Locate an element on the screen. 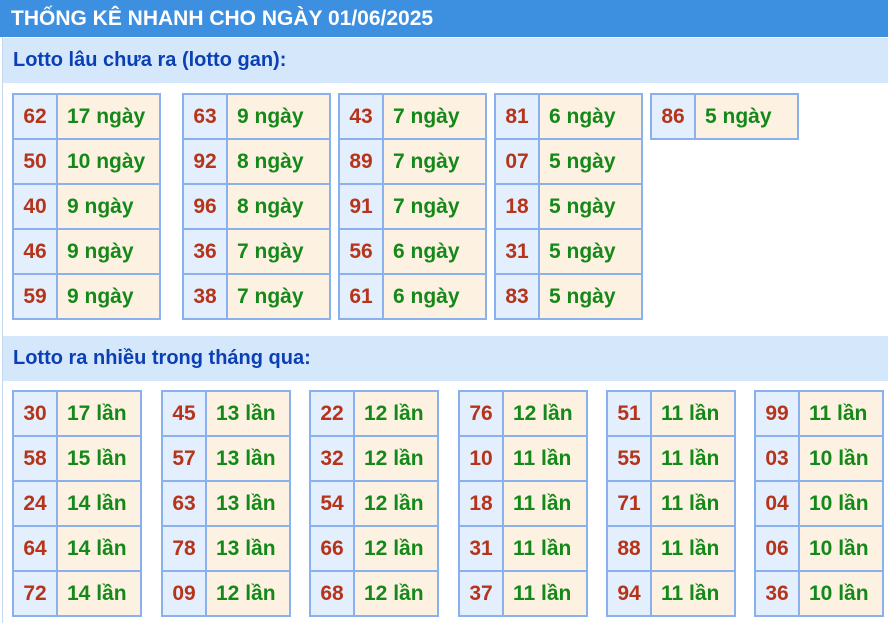 The image size is (888, 623). number-cell: 78 is located at coordinates (184, 548).